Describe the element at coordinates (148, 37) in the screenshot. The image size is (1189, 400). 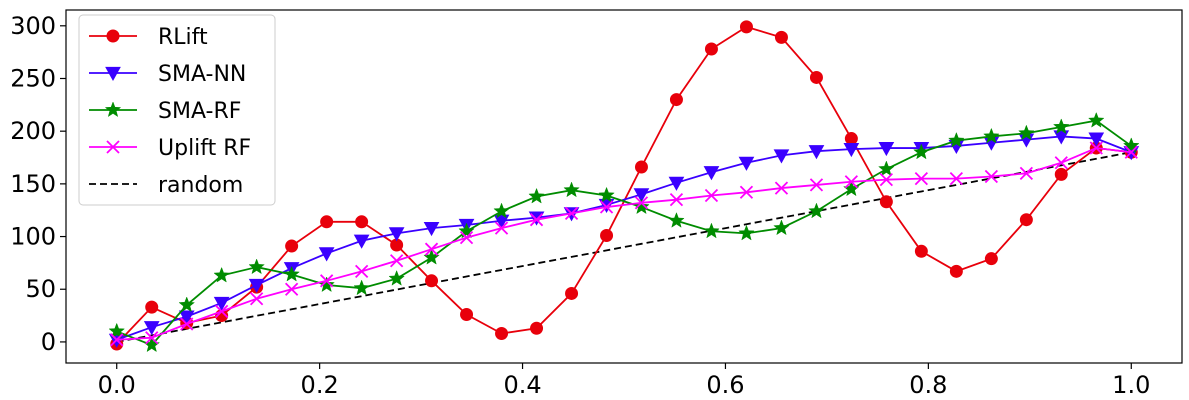
I see `legend-item-rlift: RLift` at that location.